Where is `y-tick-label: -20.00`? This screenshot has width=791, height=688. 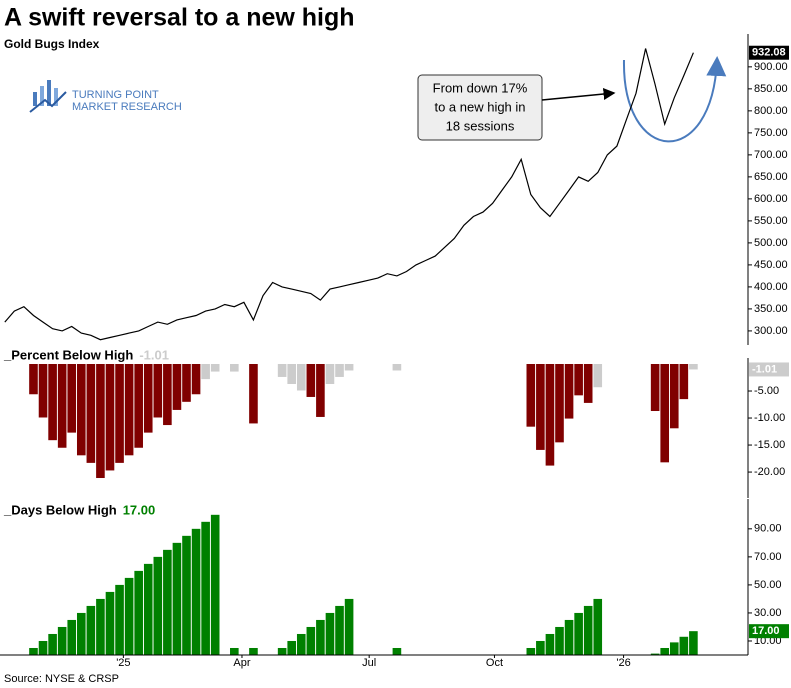
y-tick-label: -20.00 is located at coordinates (769, 472).